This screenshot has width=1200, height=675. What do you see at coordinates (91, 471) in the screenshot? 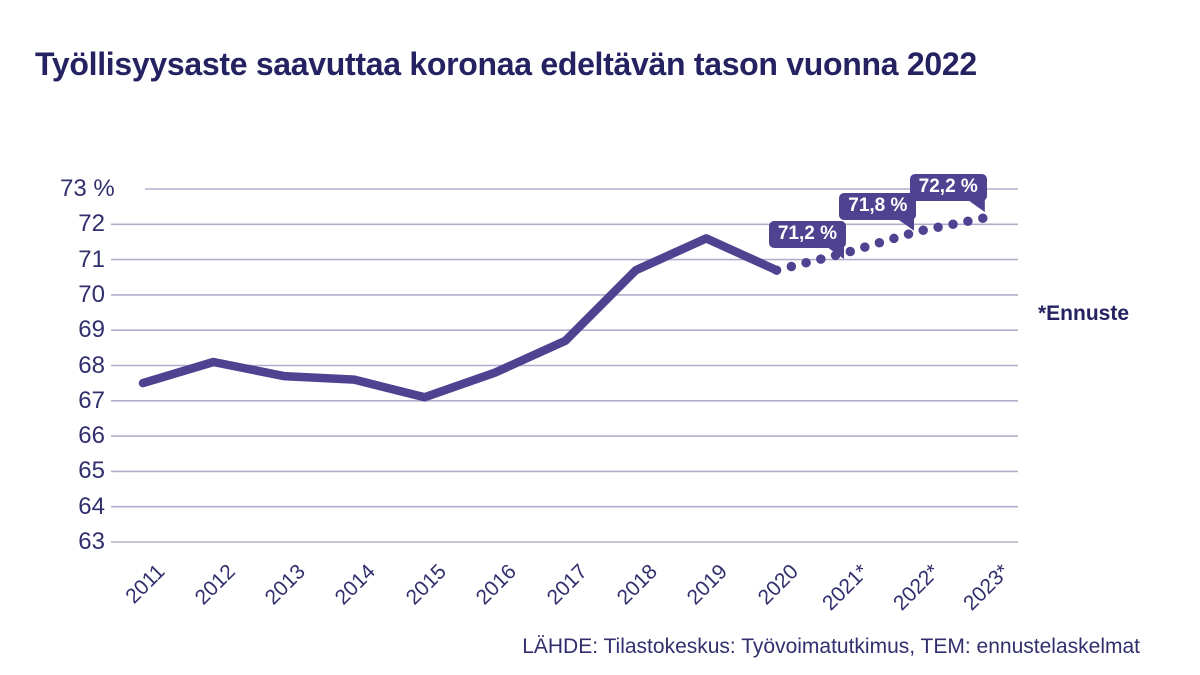
I see `y-tick-label: 65` at bounding box center [91, 471].